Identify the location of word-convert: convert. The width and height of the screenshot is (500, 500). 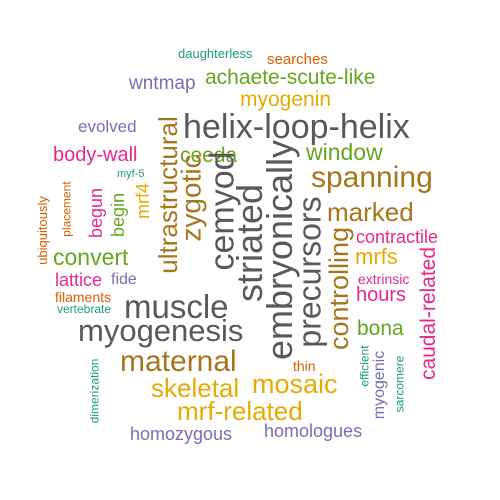
(91, 257).